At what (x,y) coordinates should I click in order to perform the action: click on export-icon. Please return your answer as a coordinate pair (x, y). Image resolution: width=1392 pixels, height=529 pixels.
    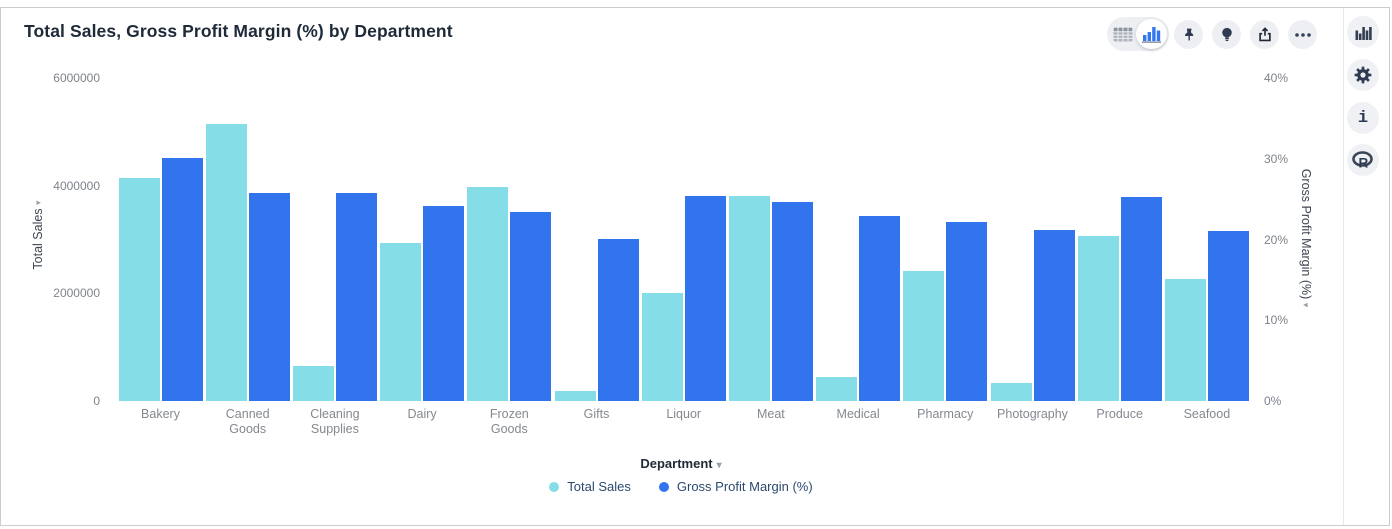
    Looking at the image, I should click on (1265, 35).